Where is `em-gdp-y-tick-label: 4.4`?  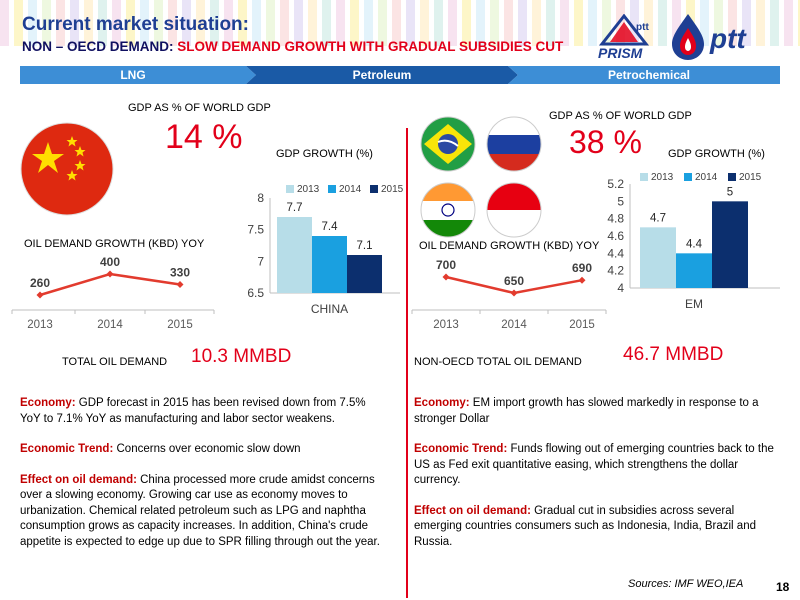
em-gdp-y-tick-label: 4.4 is located at coordinates (615, 253).